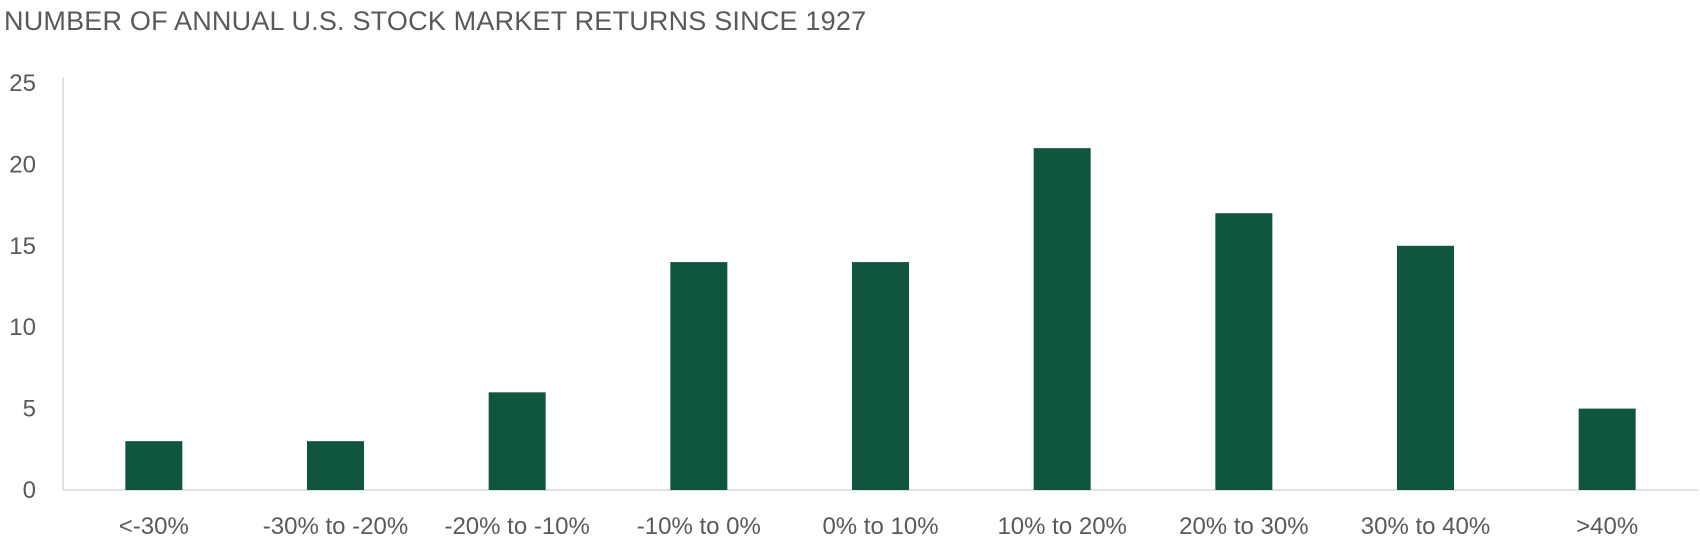 This screenshot has width=1700, height=550. I want to click on x-tick-label: -20% to -10%, so click(516, 526).